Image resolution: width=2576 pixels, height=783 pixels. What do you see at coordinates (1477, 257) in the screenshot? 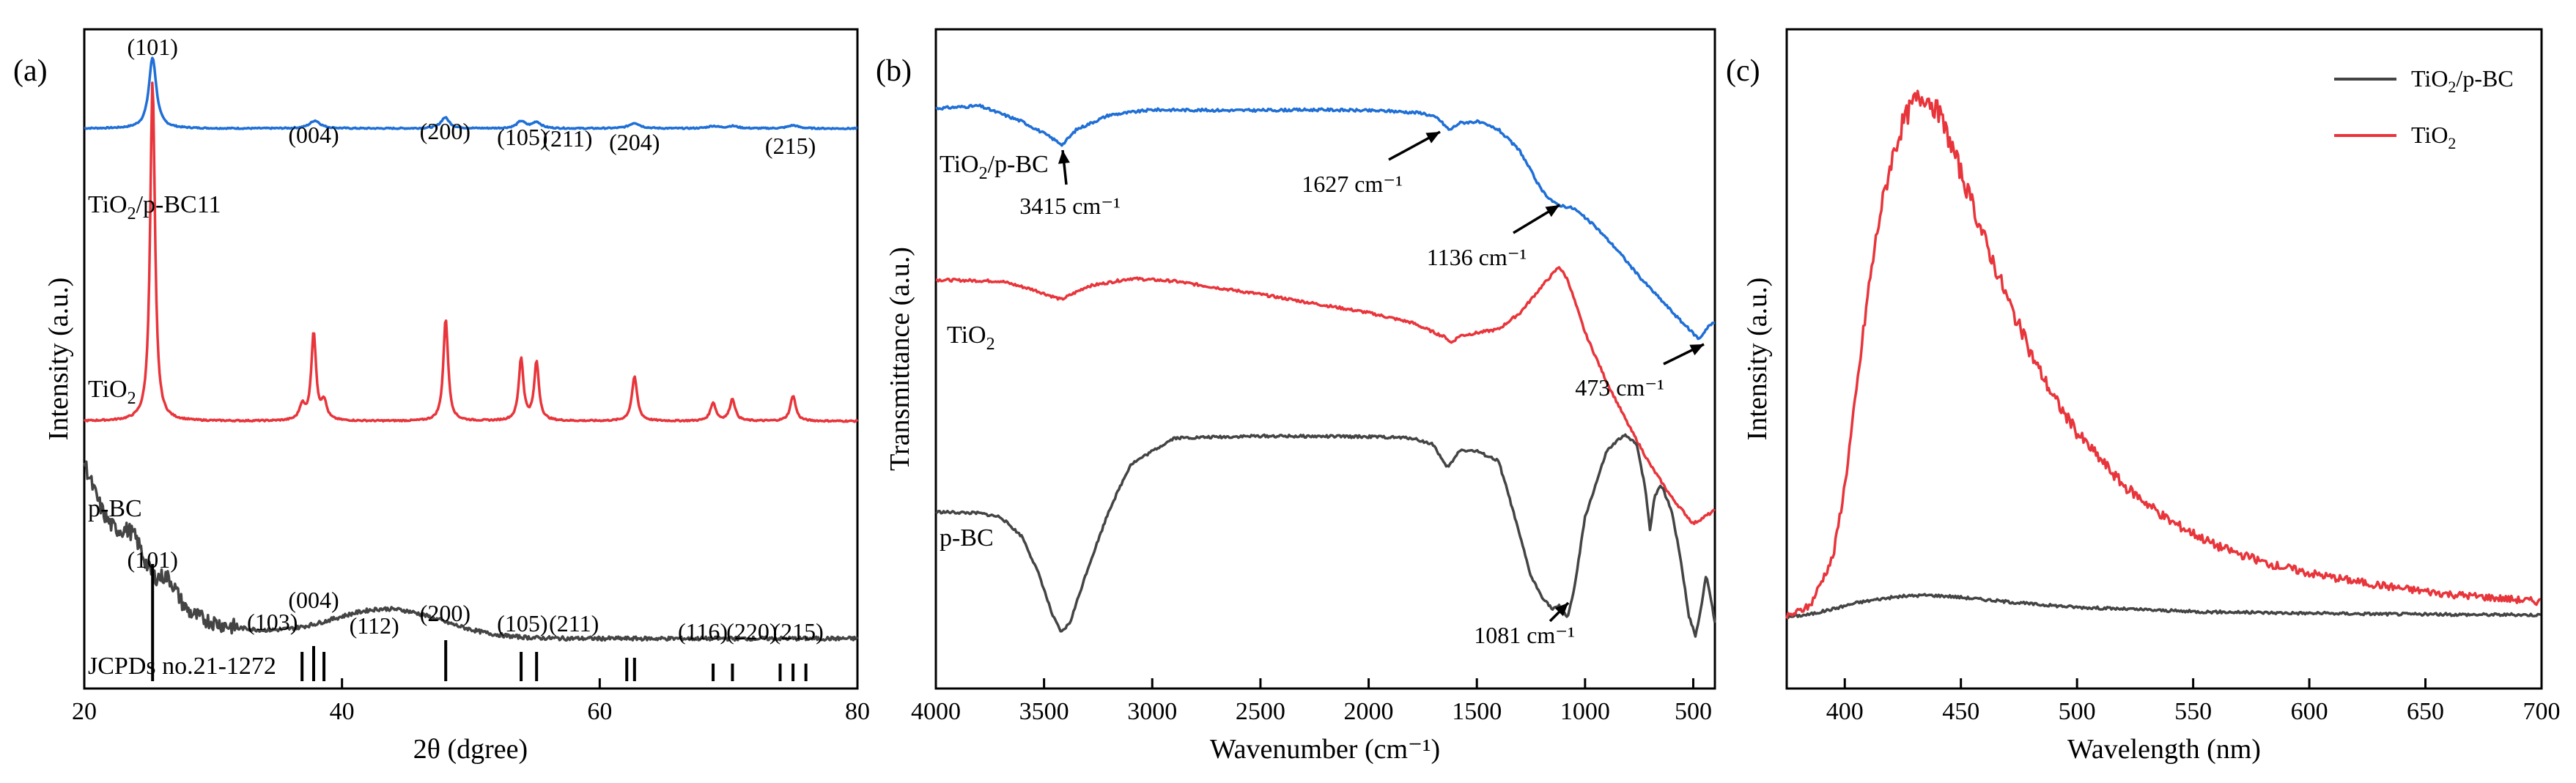
I see `panel-b-annotation: 1136 cm⁻¹` at bounding box center [1477, 257].